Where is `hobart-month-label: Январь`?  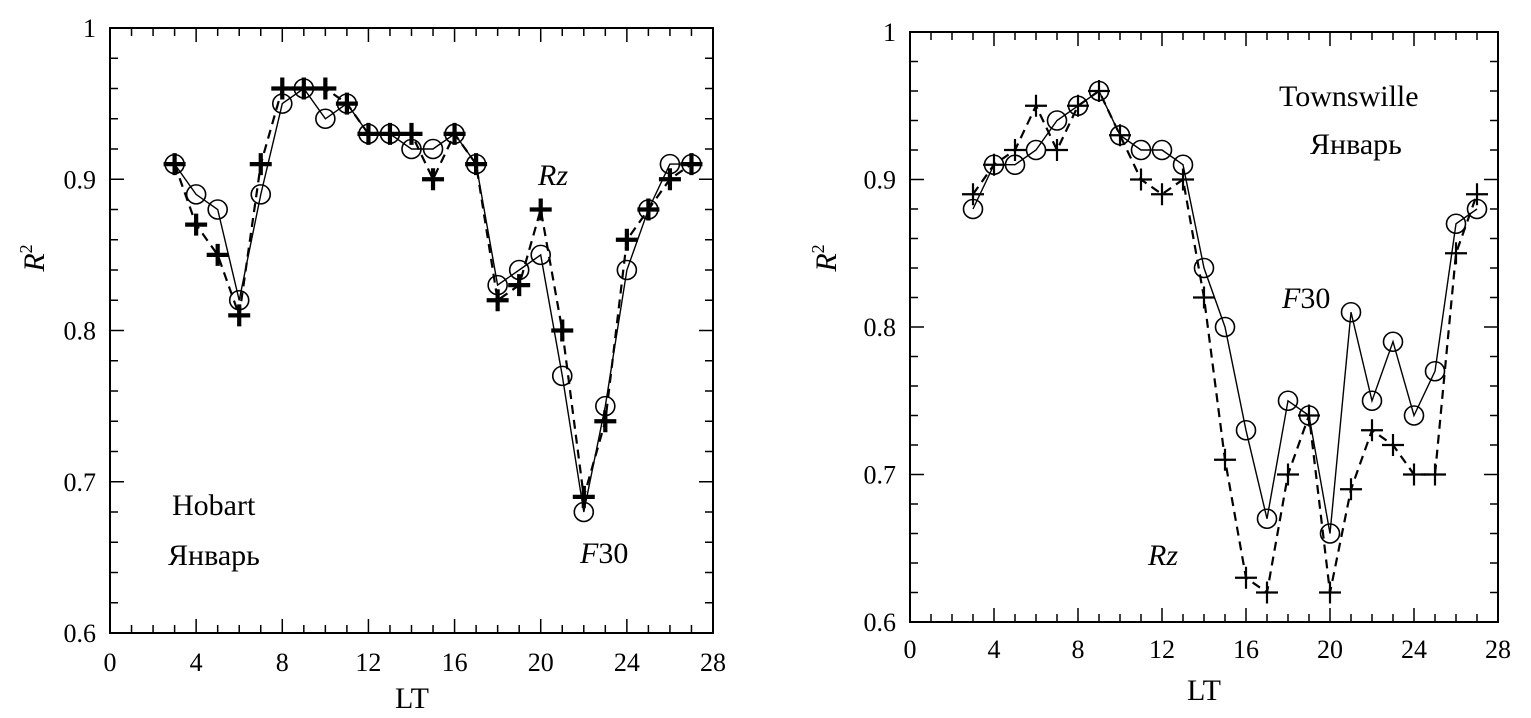 hobart-month-label: Январь is located at coordinates (214, 555).